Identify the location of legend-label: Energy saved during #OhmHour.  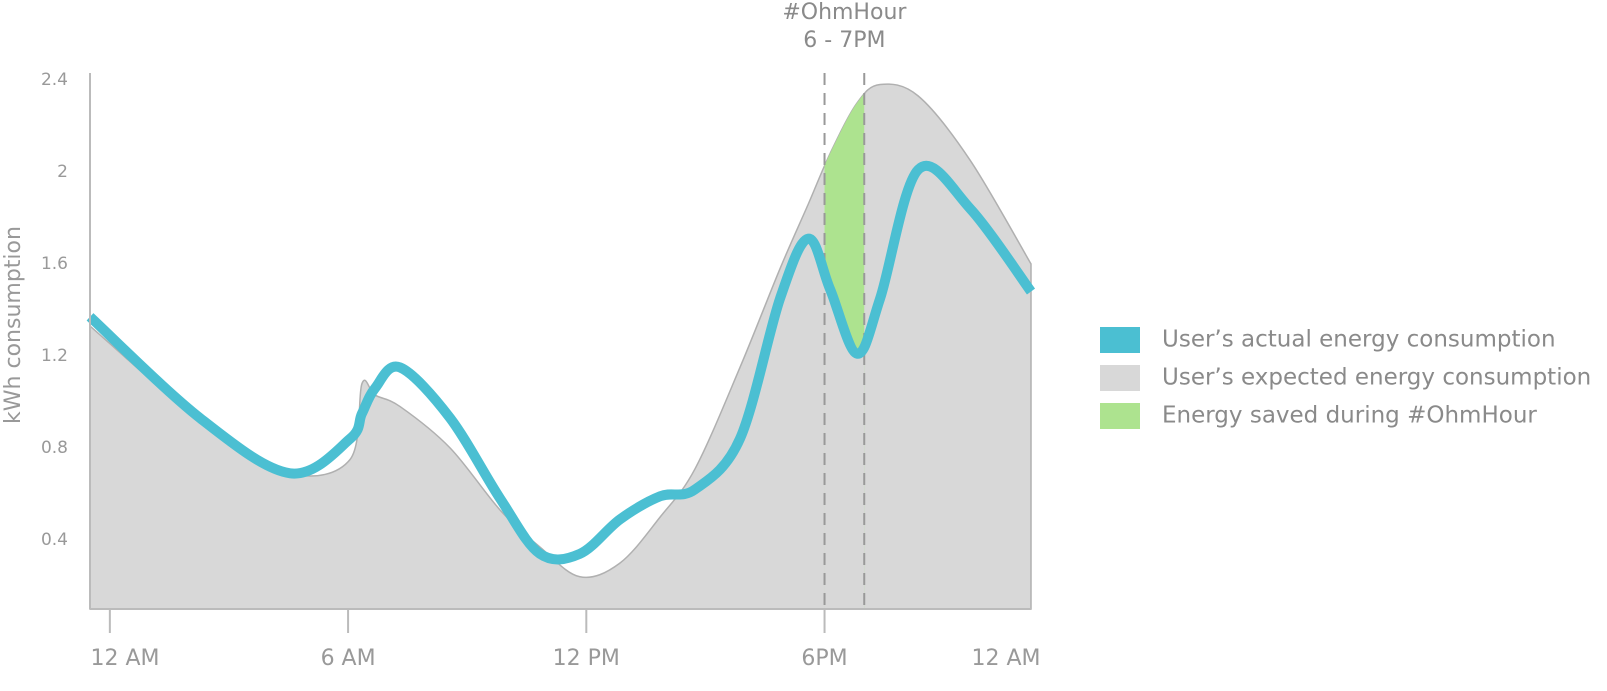
(1349, 416).